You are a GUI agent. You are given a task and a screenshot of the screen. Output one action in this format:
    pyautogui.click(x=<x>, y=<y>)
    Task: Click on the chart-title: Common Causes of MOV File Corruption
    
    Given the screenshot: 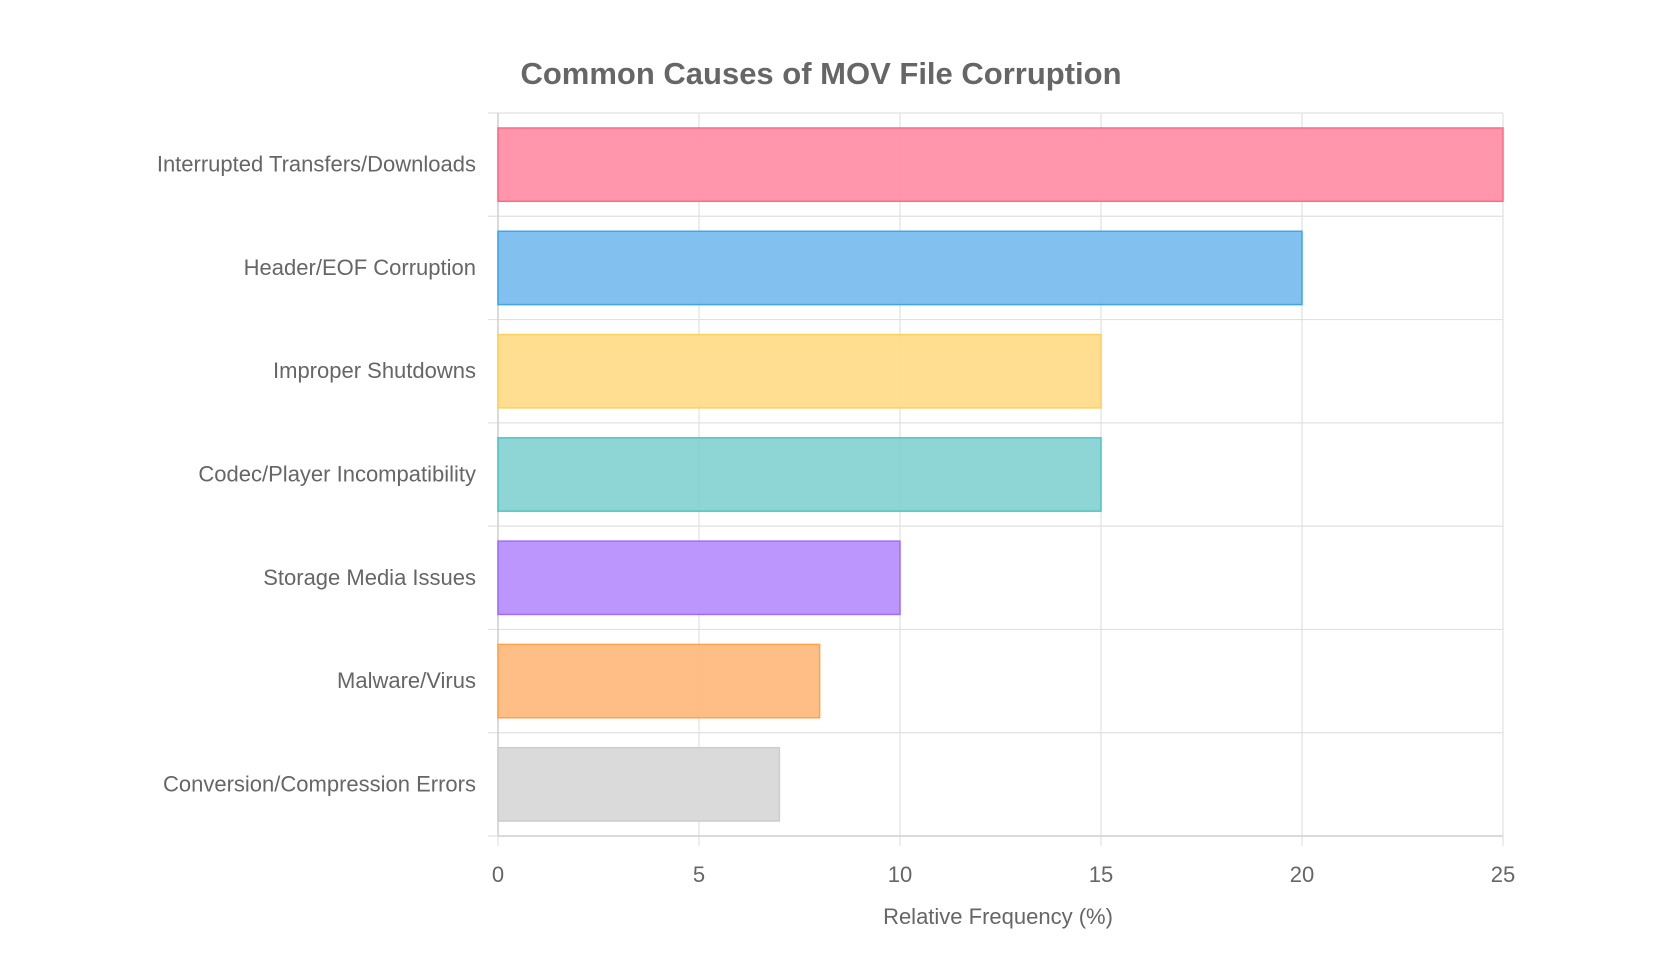 What is the action you would take?
    pyautogui.click(x=820, y=73)
    